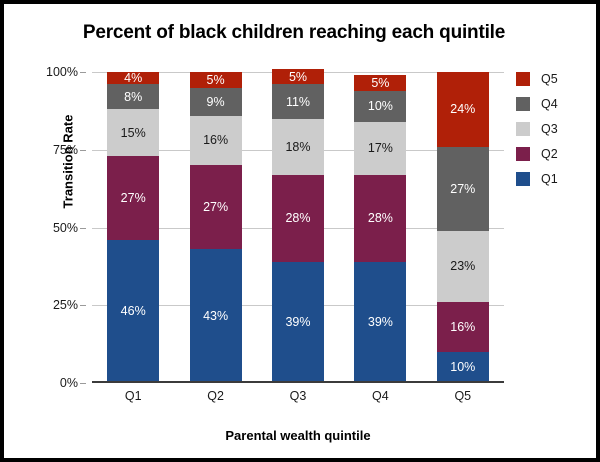 The height and width of the screenshot is (462, 600). Describe the element at coordinates (549, 103) in the screenshot. I see `legend-label: Q4` at that location.